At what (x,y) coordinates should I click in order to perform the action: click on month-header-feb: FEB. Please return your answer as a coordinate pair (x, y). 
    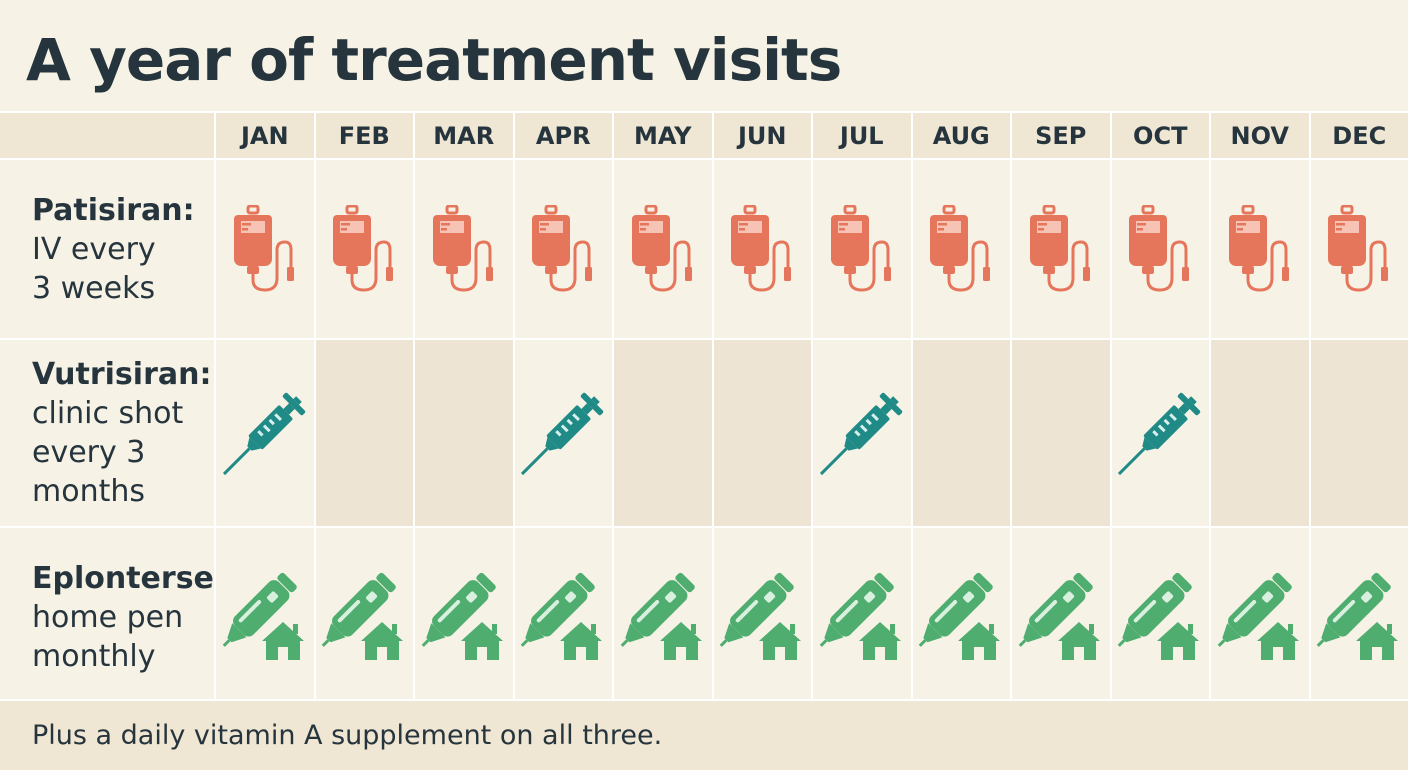
    Looking at the image, I should click on (365, 135).